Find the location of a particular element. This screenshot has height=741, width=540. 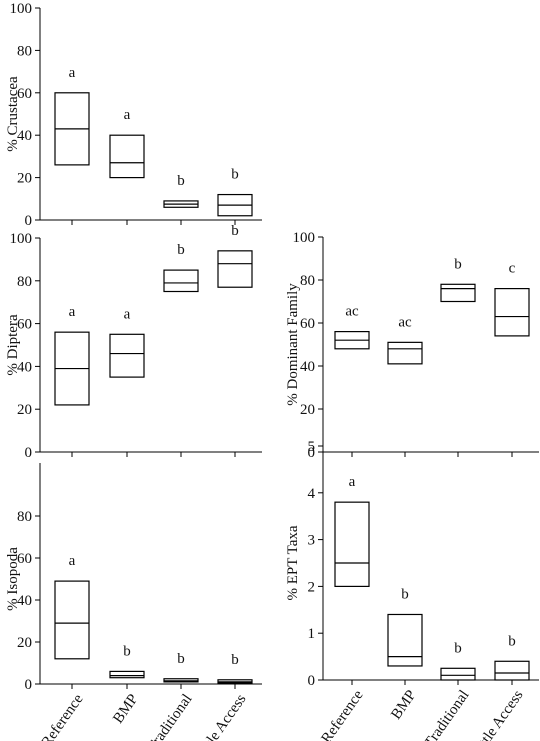

y-tick-label: 5 is located at coordinates (312, 447).